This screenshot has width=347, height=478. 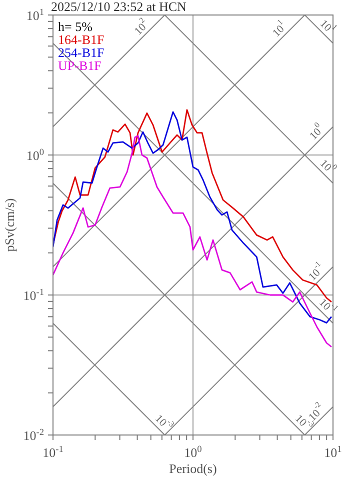 I want to click on text: 254-B1F, so click(x=81, y=52).